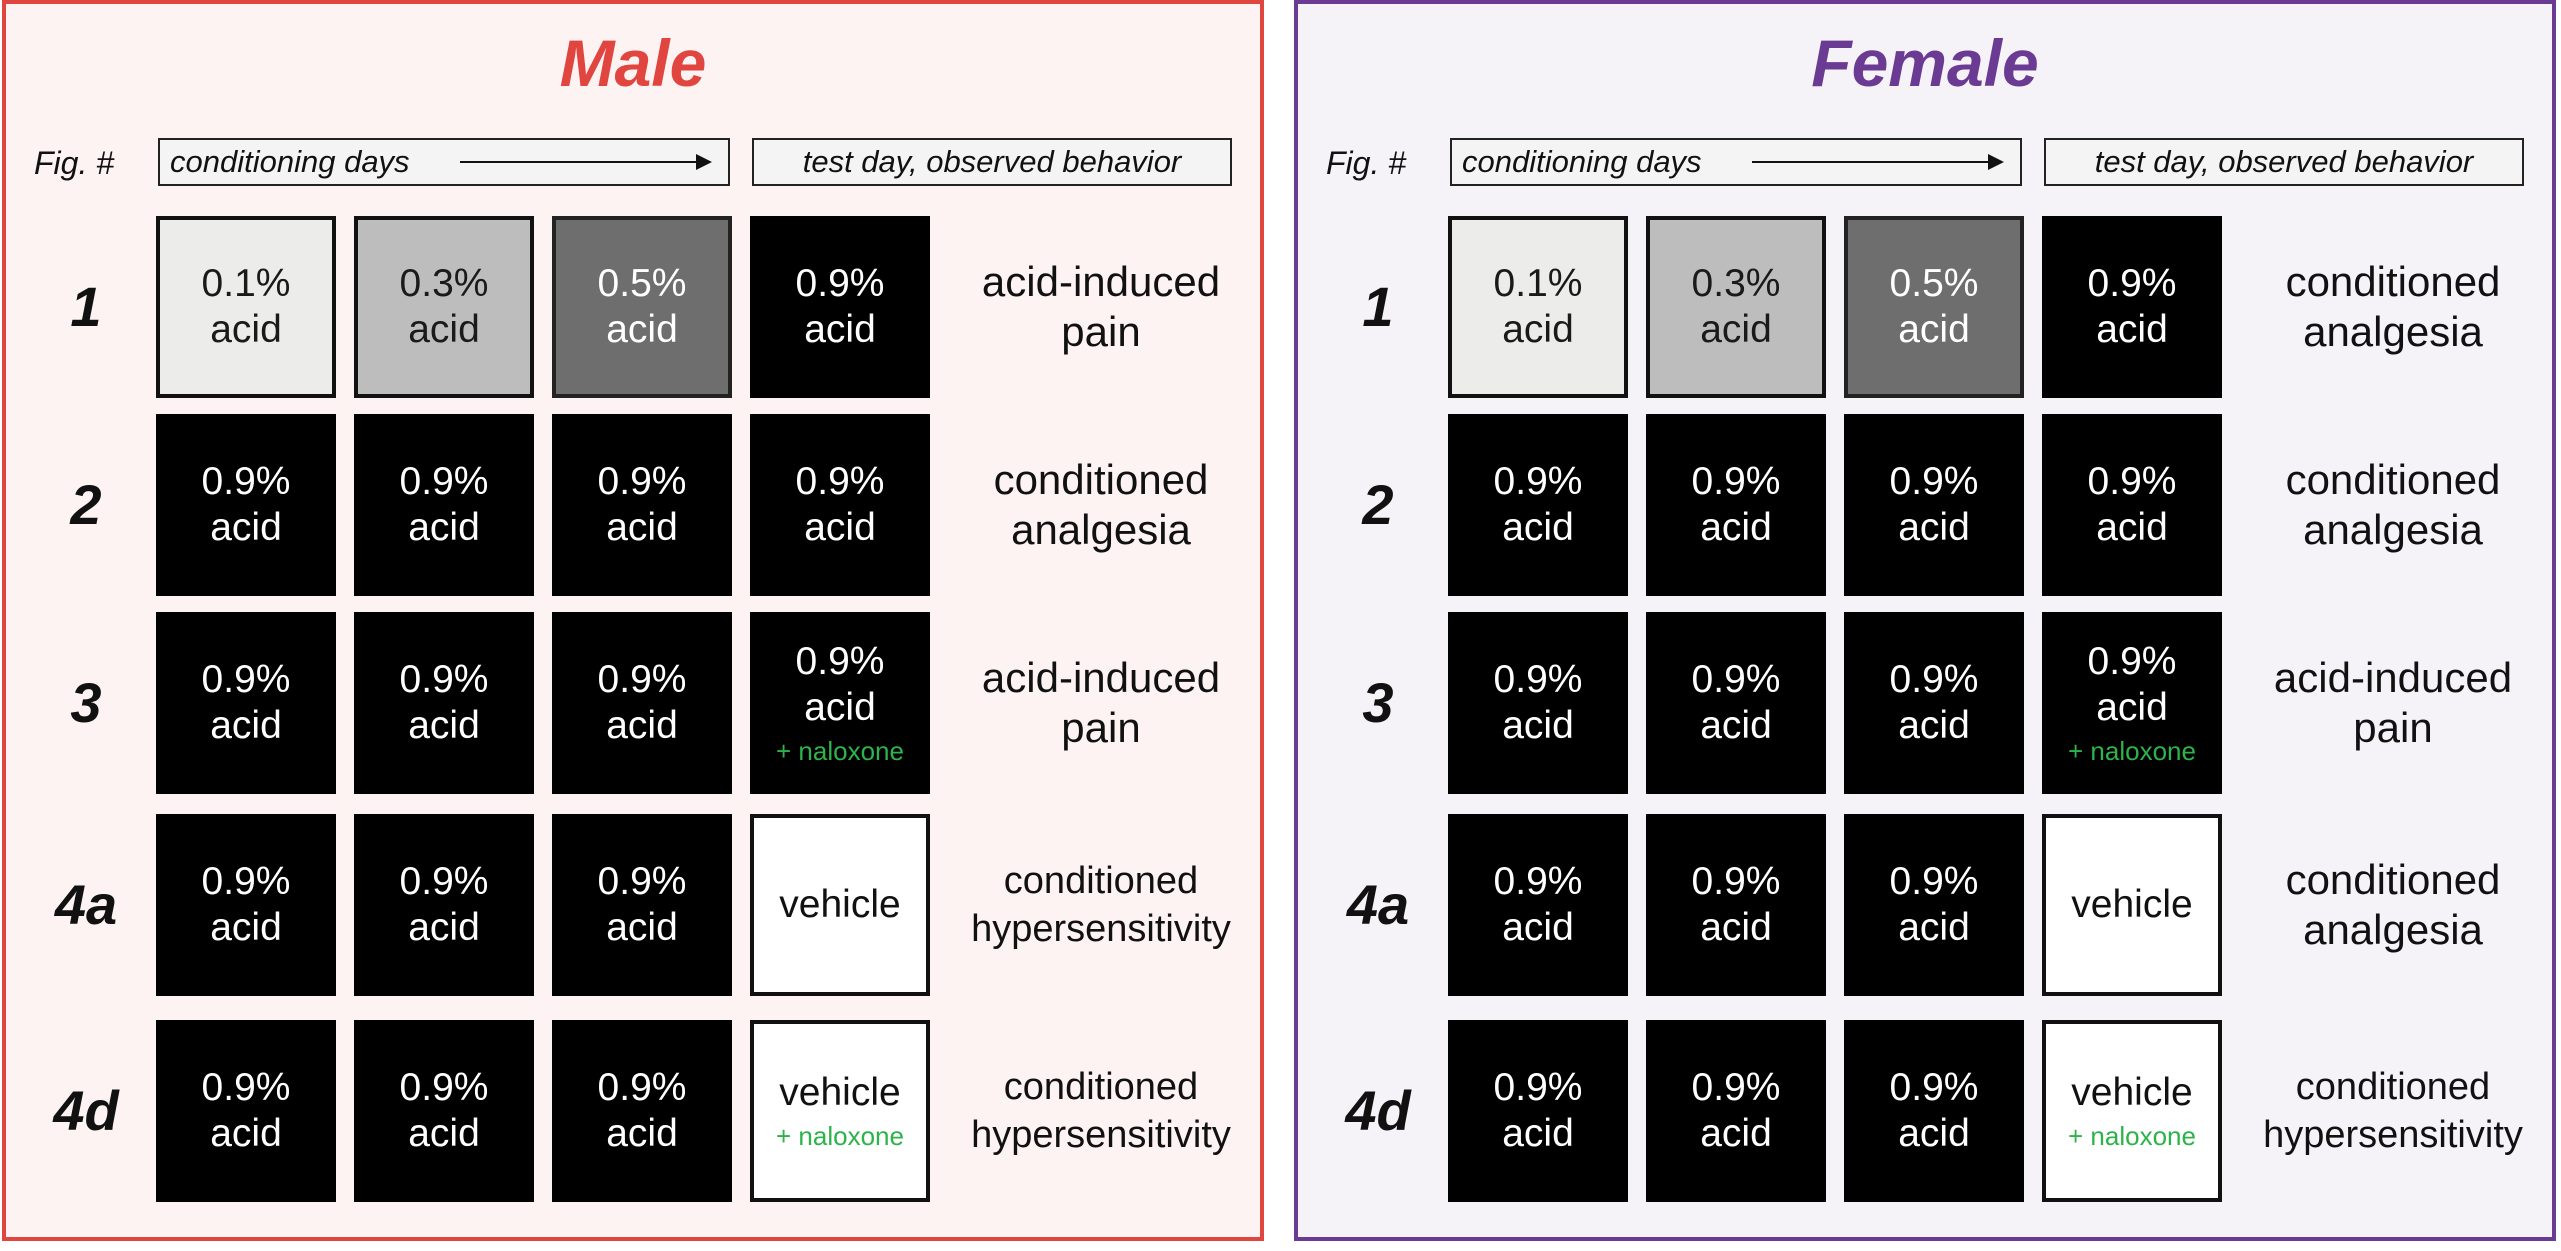 The image size is (2561, 1251). Describe the element at coordinates (246, 283) in the screenshot. I see `cell-concentration: 0.1%` at that location.